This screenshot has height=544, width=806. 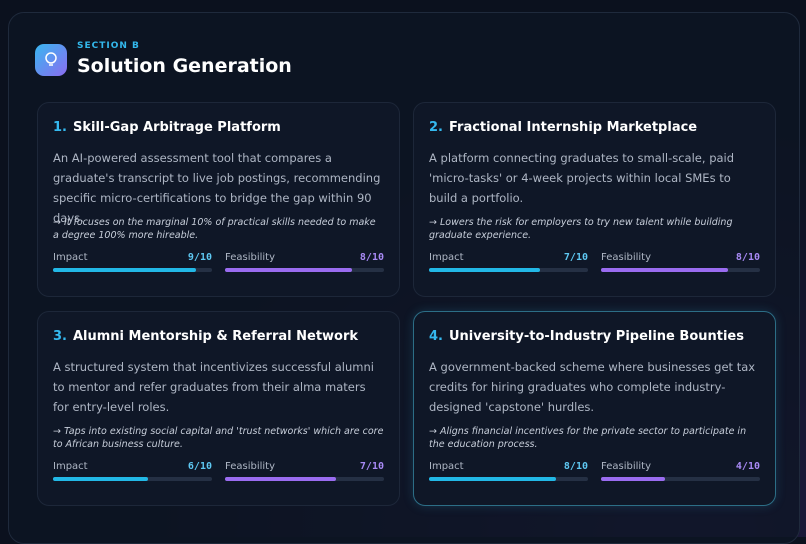 I want to click on card-title: 1. Skill-Gap Arbitrage Platform, so click(x=218, y=131).